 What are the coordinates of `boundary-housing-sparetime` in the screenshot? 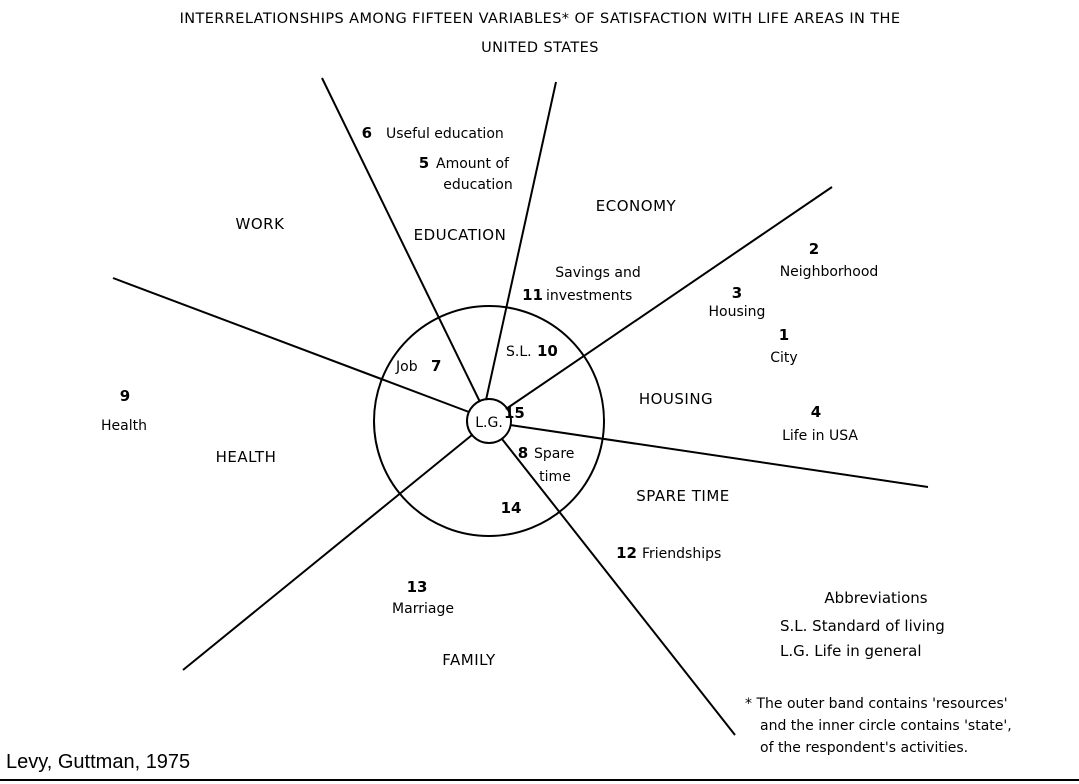 It's located at (719, 456).